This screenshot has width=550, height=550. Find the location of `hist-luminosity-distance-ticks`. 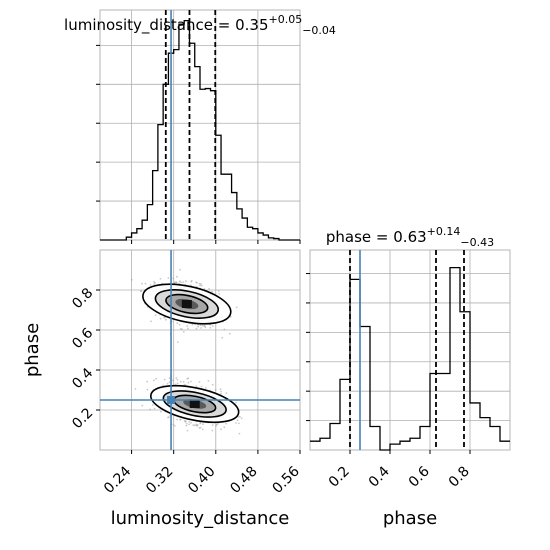

hist-luminosity-distance-ticks is located at coordinates (198, 144).